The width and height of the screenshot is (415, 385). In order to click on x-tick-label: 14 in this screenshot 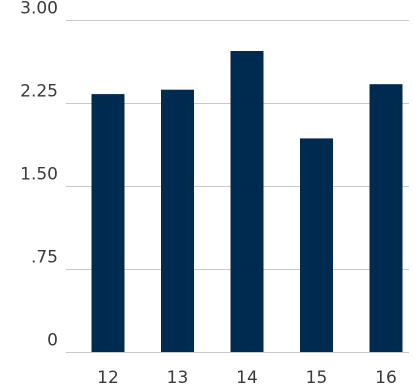, I will do `click(247, 376)`.